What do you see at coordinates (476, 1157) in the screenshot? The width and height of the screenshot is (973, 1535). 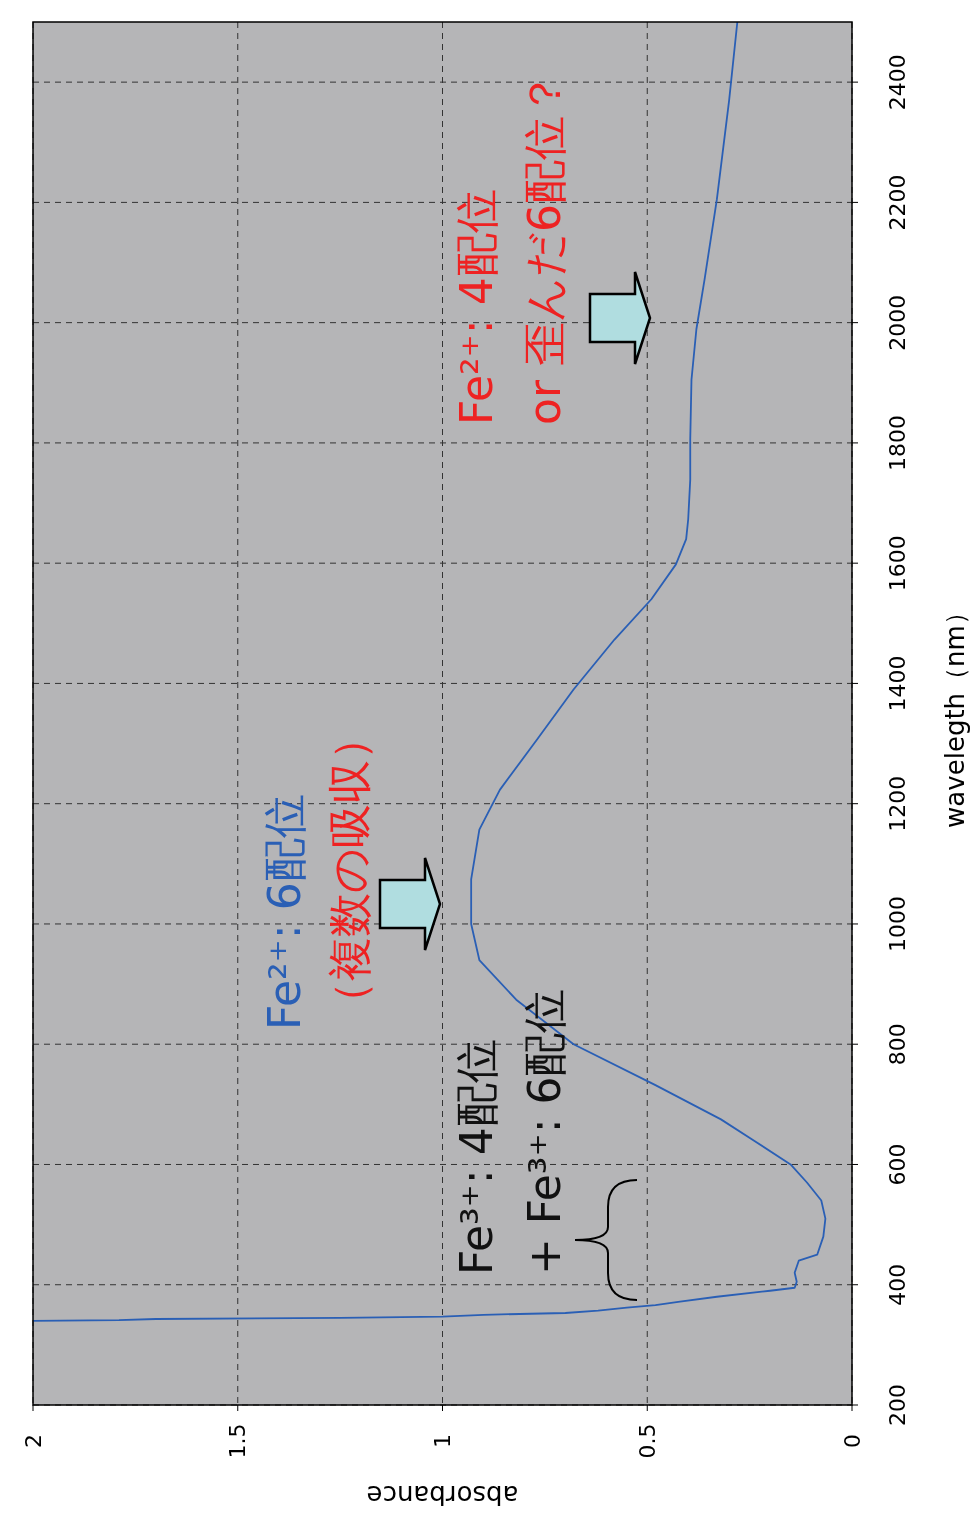 I see `annotation: Fe³⁺: 4配位` at bounding box center [476, 1157].